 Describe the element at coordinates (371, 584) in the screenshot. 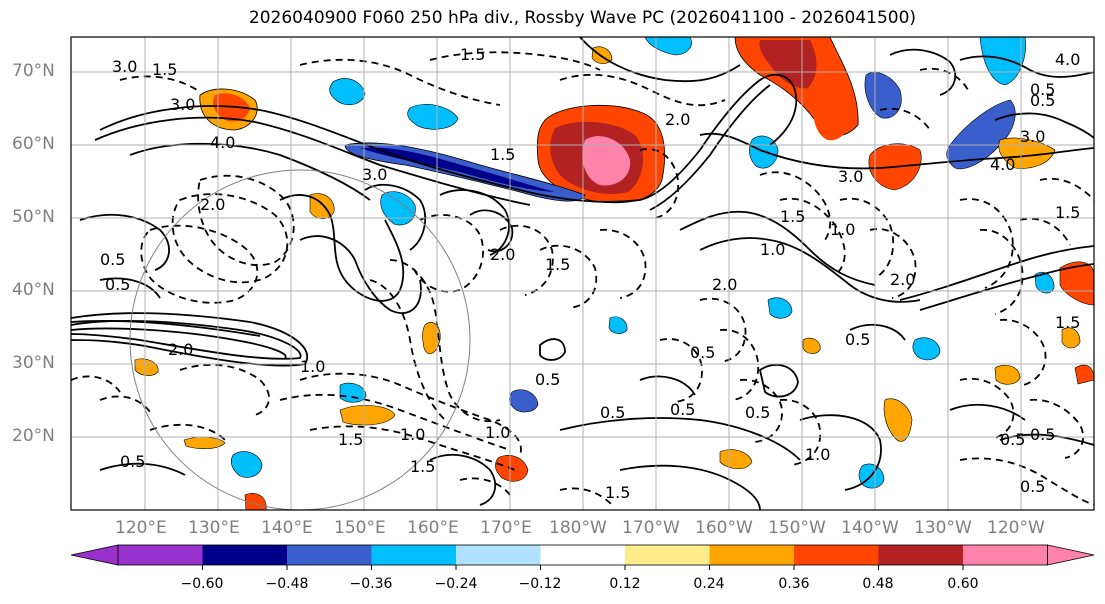

I see `colorbar-label: −0.36` at that location.